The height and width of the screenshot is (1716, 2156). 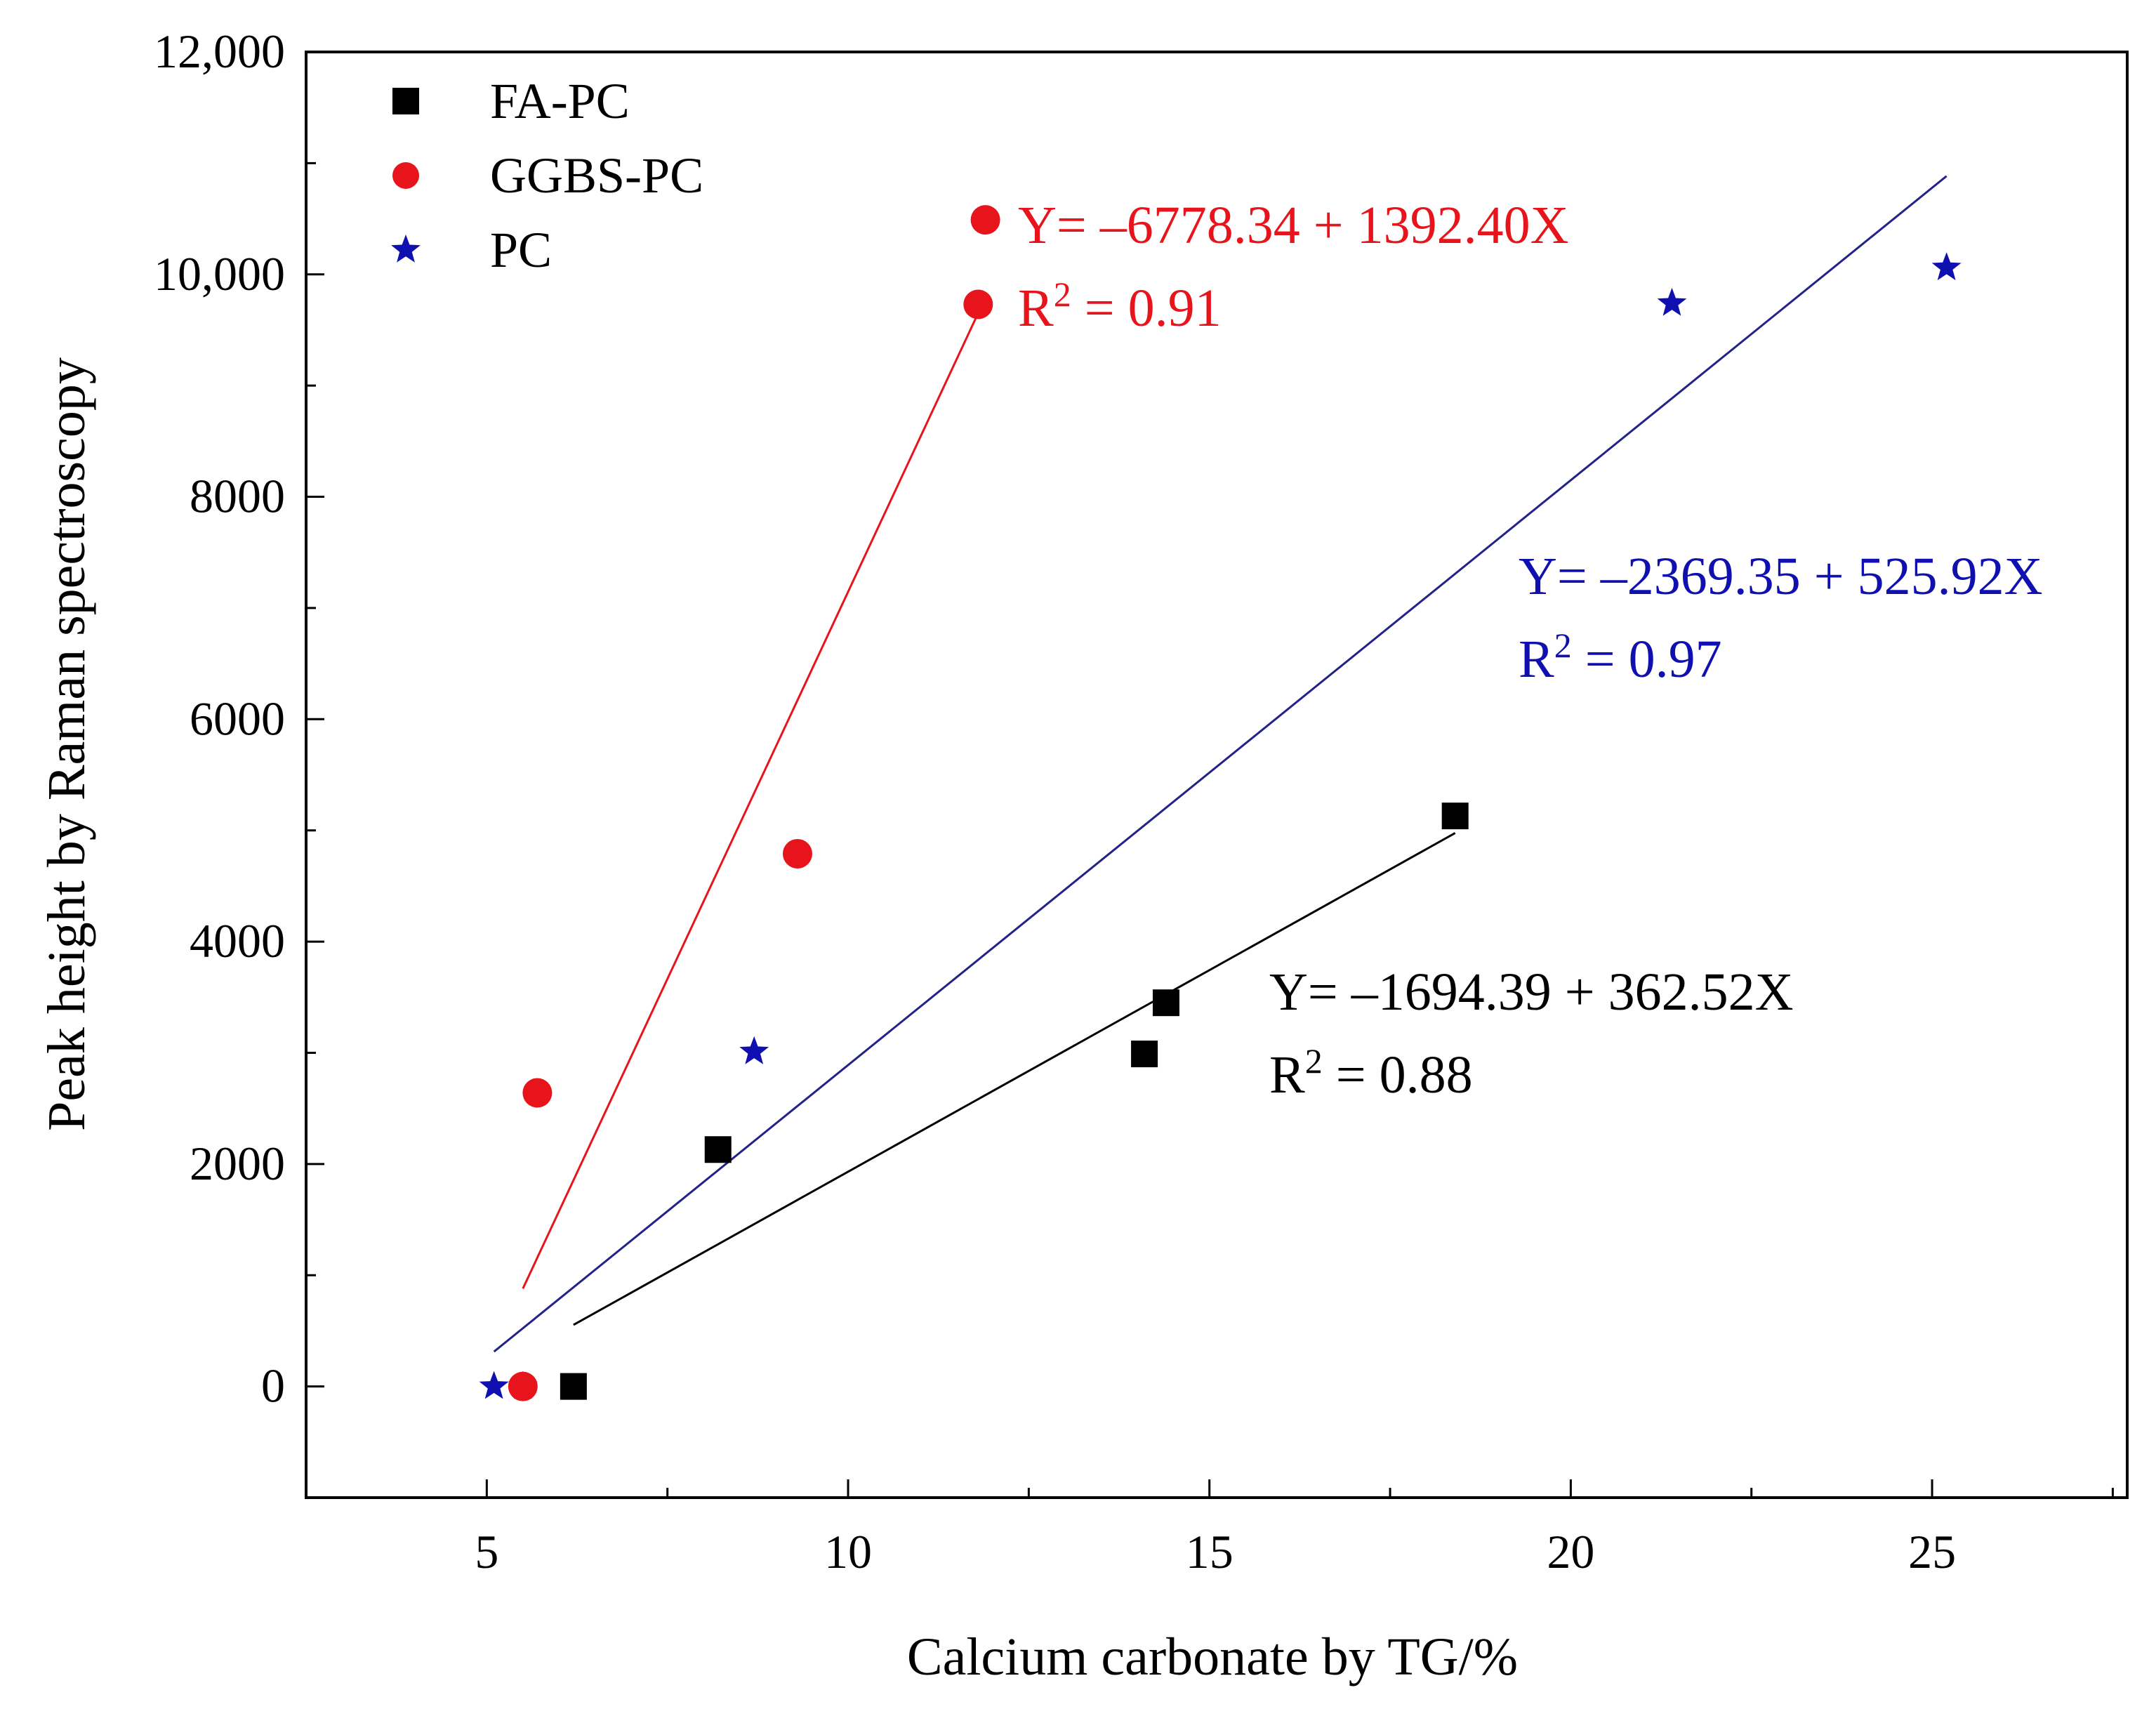 I want to click on y-tick-label: 12,000, so click(x=219, y=52).